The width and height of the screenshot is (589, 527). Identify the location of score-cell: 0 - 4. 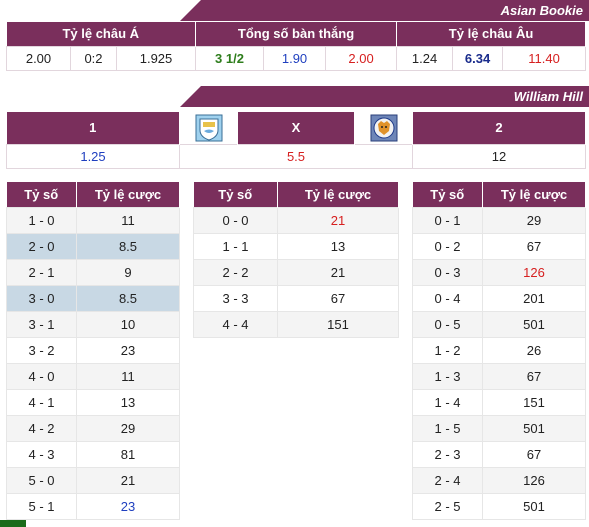
(447, 298).